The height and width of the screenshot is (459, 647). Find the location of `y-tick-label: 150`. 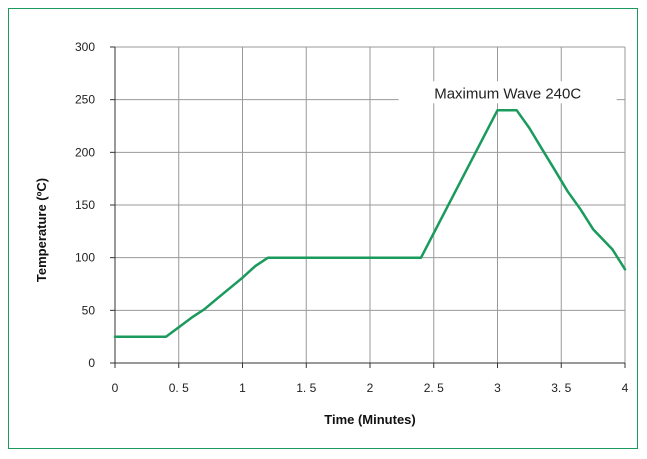

y-tick-label: 150 is located at coordinates (85, 205).